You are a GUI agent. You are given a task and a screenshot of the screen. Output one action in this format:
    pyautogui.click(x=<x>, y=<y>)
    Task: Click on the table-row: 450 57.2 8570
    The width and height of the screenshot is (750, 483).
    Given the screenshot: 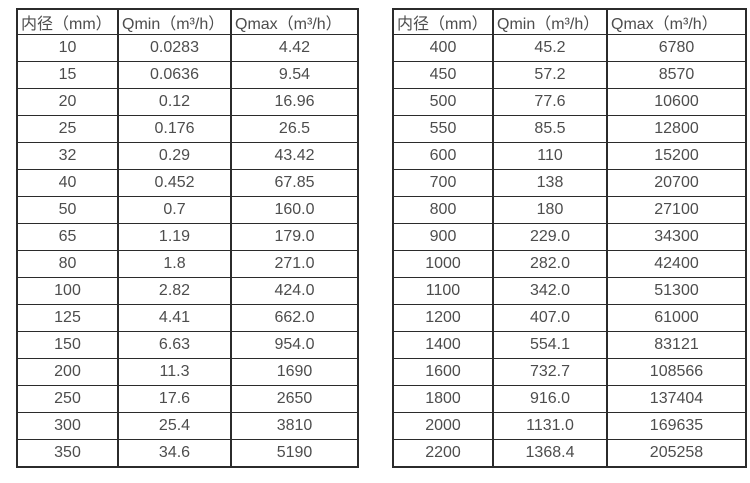 What is the action you would take?
    pyautogui.click(x=569, y=75)
    